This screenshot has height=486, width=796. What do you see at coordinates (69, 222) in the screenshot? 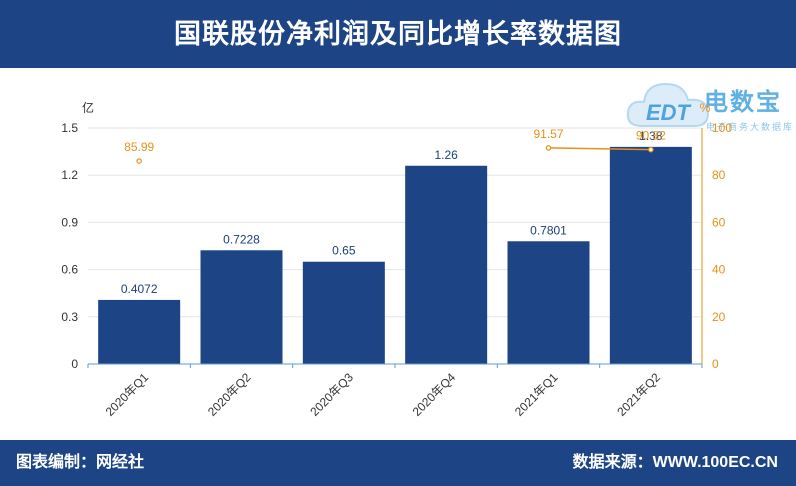
I see `y-tick-label: 0.9` at bounding box center [69, 222].